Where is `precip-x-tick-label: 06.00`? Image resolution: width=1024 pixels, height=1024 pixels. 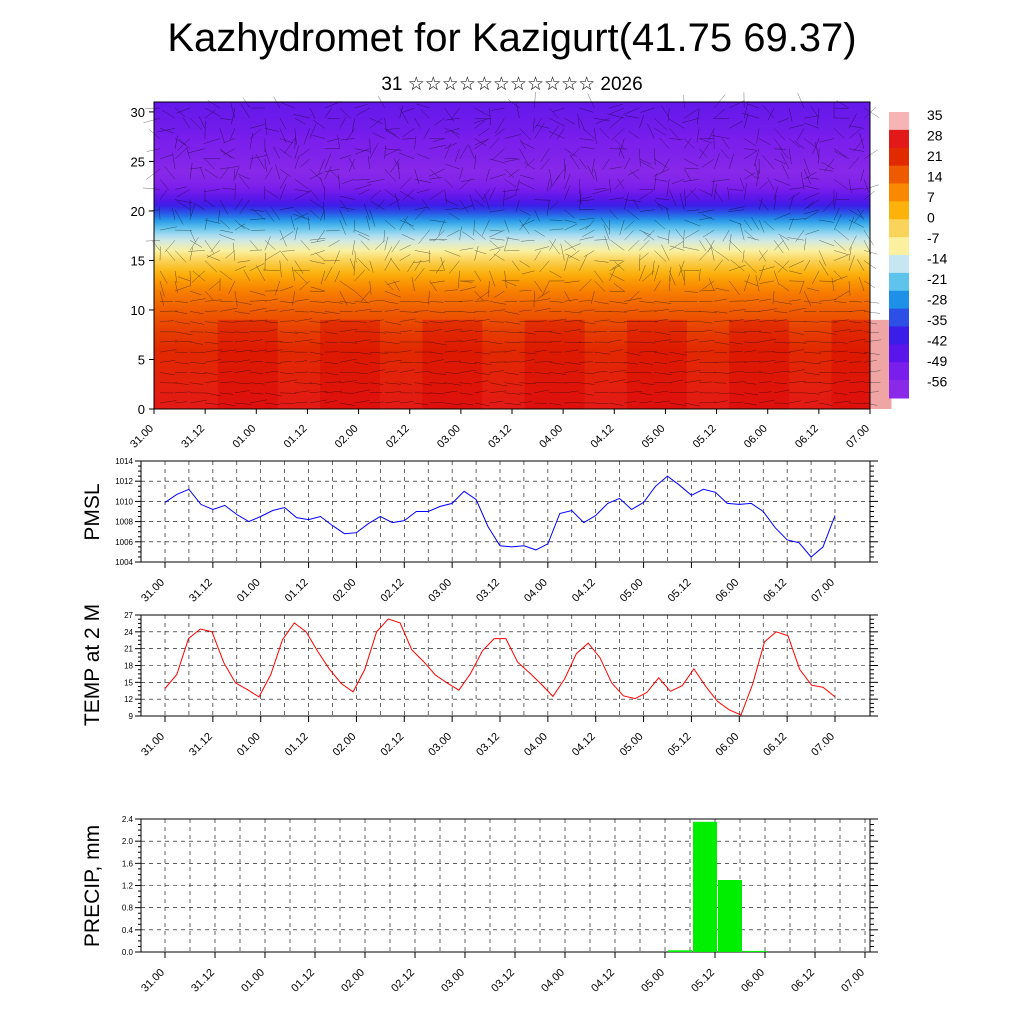 precip-x-tick-label: 06.00 is located at coordinates (753, 981).